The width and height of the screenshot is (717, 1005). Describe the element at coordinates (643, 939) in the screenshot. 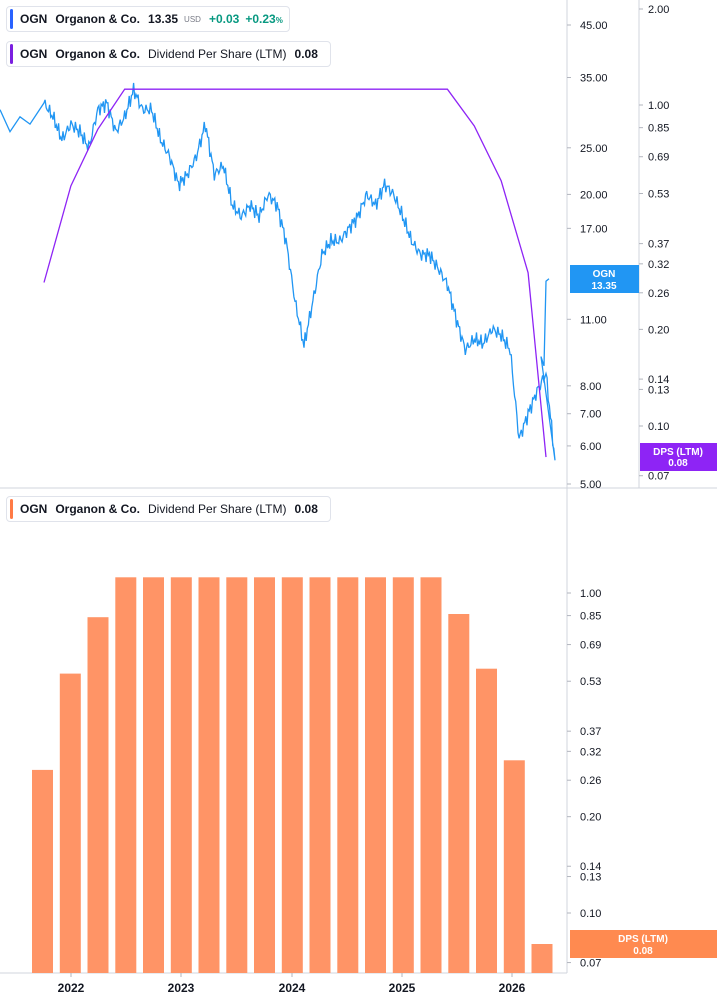

I see `dps-badge-bottom-label: DPS (LTM)` at that location.